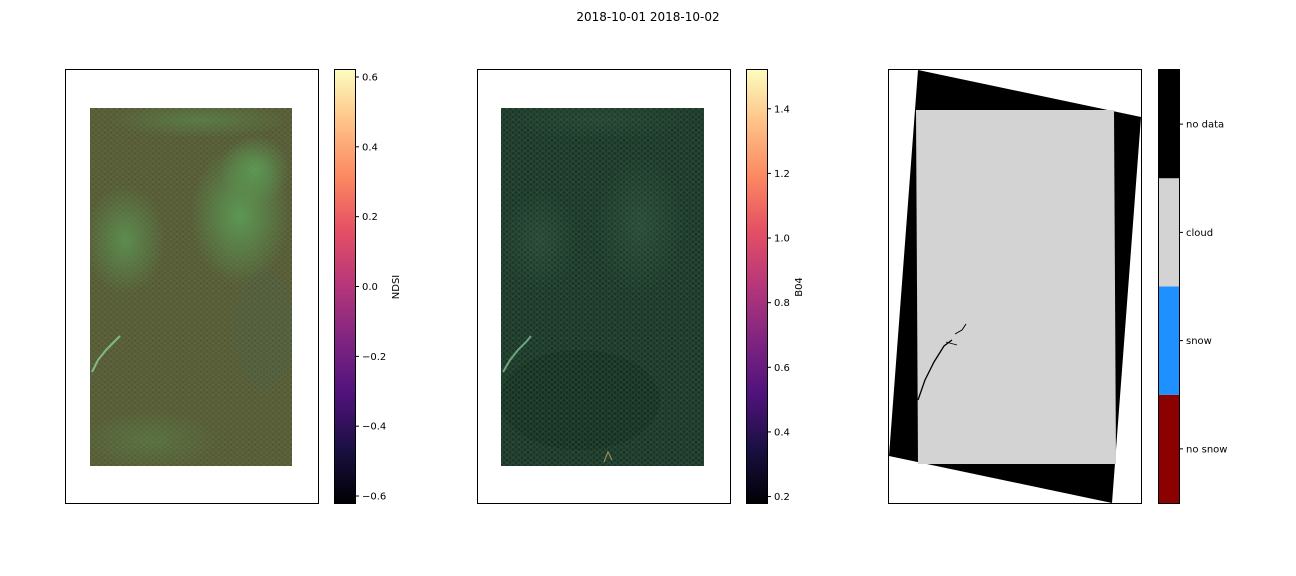 This screenshot has height=576, width=1296. I want to click on colorbar-tick-label: 0.8, so click(782, 303).